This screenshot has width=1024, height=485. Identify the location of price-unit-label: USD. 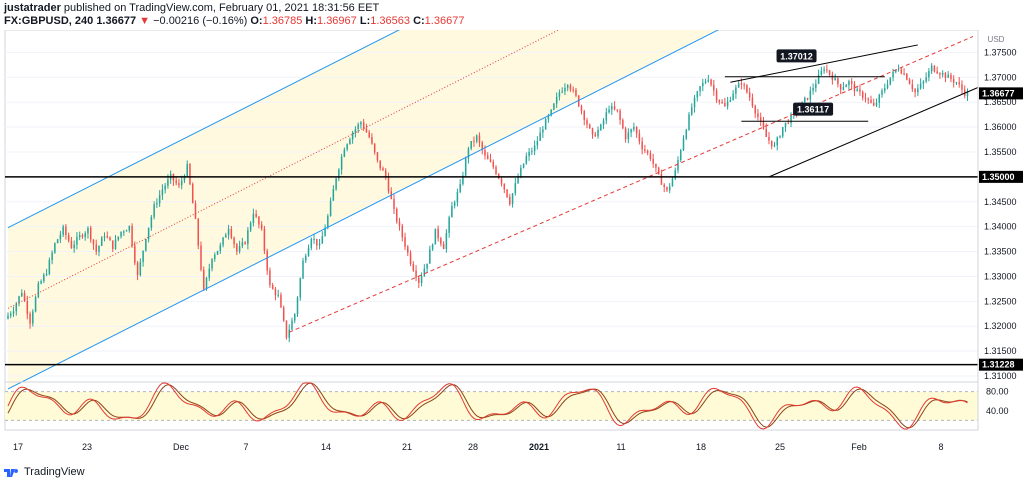
(996, 39).